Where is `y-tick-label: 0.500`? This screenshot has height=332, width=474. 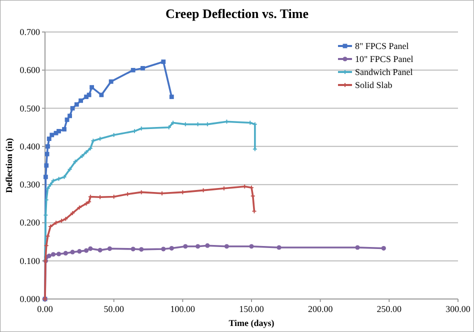
y-tick-label: 0.500 is located at coordinates (30, 108).